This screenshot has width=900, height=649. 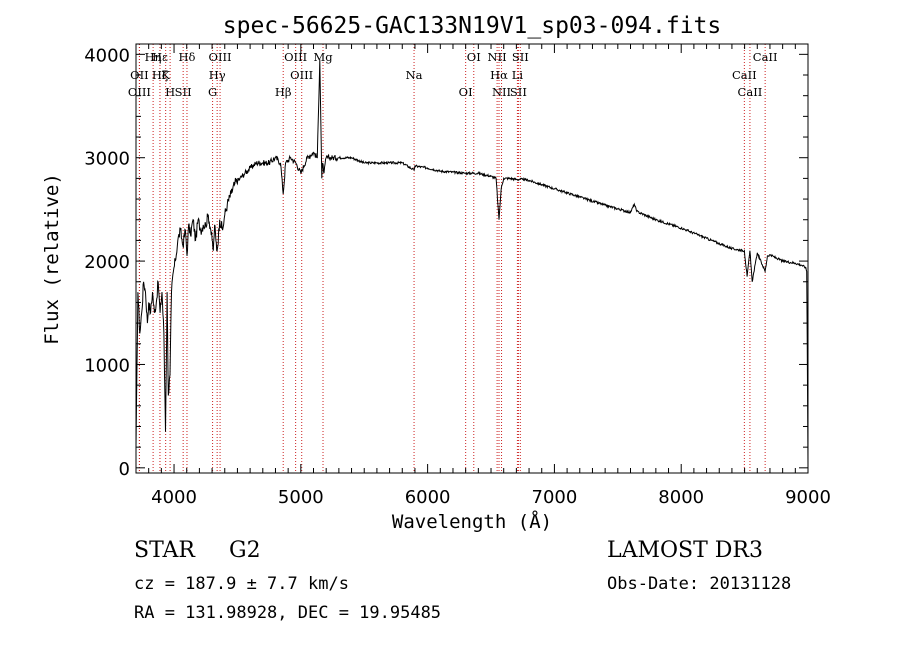 I want to click on line-label: K, so click(x=165, y=75).